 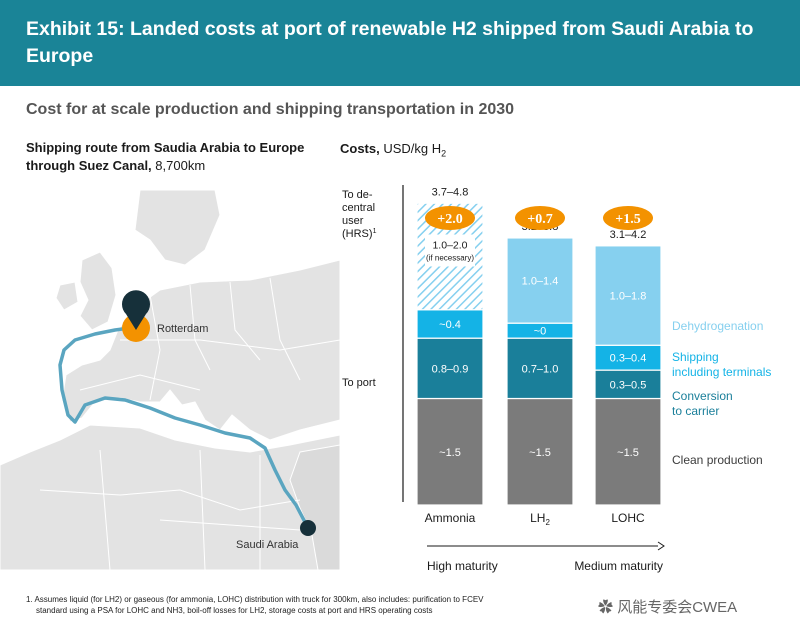 What do you see at coordinates (702, 396) in the screenshot?
I see `legend-label: Conversion` at bounding box center [702, 396].